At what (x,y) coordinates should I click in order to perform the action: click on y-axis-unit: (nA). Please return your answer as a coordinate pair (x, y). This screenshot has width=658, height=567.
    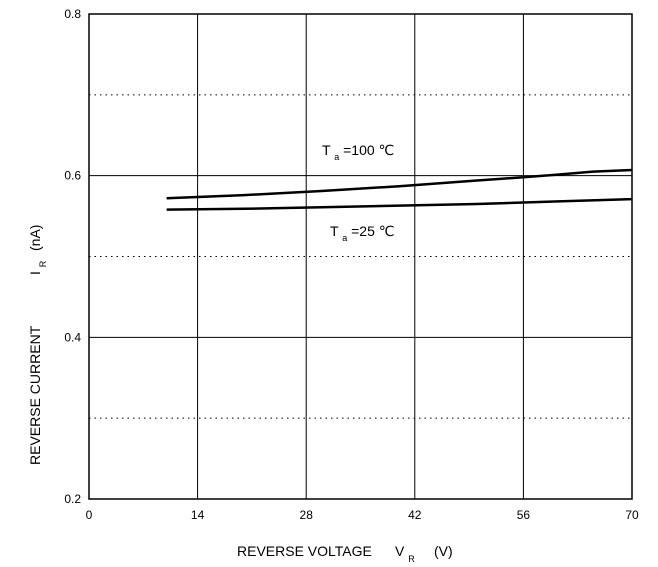
    Looking at the image, I should click on (35, 238).